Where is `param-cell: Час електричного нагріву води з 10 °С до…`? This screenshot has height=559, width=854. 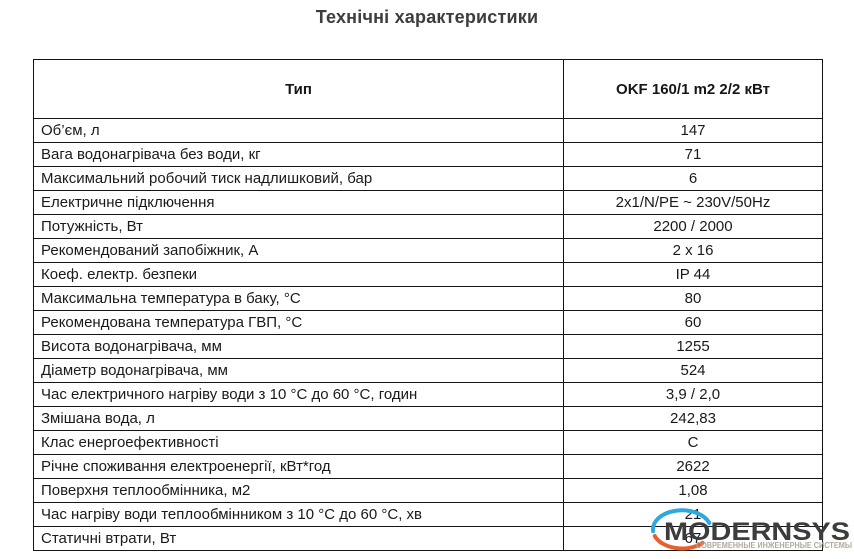 param-cell: Час електричного нагріву води з 10 °С до… is located at coordinates (298, 394).